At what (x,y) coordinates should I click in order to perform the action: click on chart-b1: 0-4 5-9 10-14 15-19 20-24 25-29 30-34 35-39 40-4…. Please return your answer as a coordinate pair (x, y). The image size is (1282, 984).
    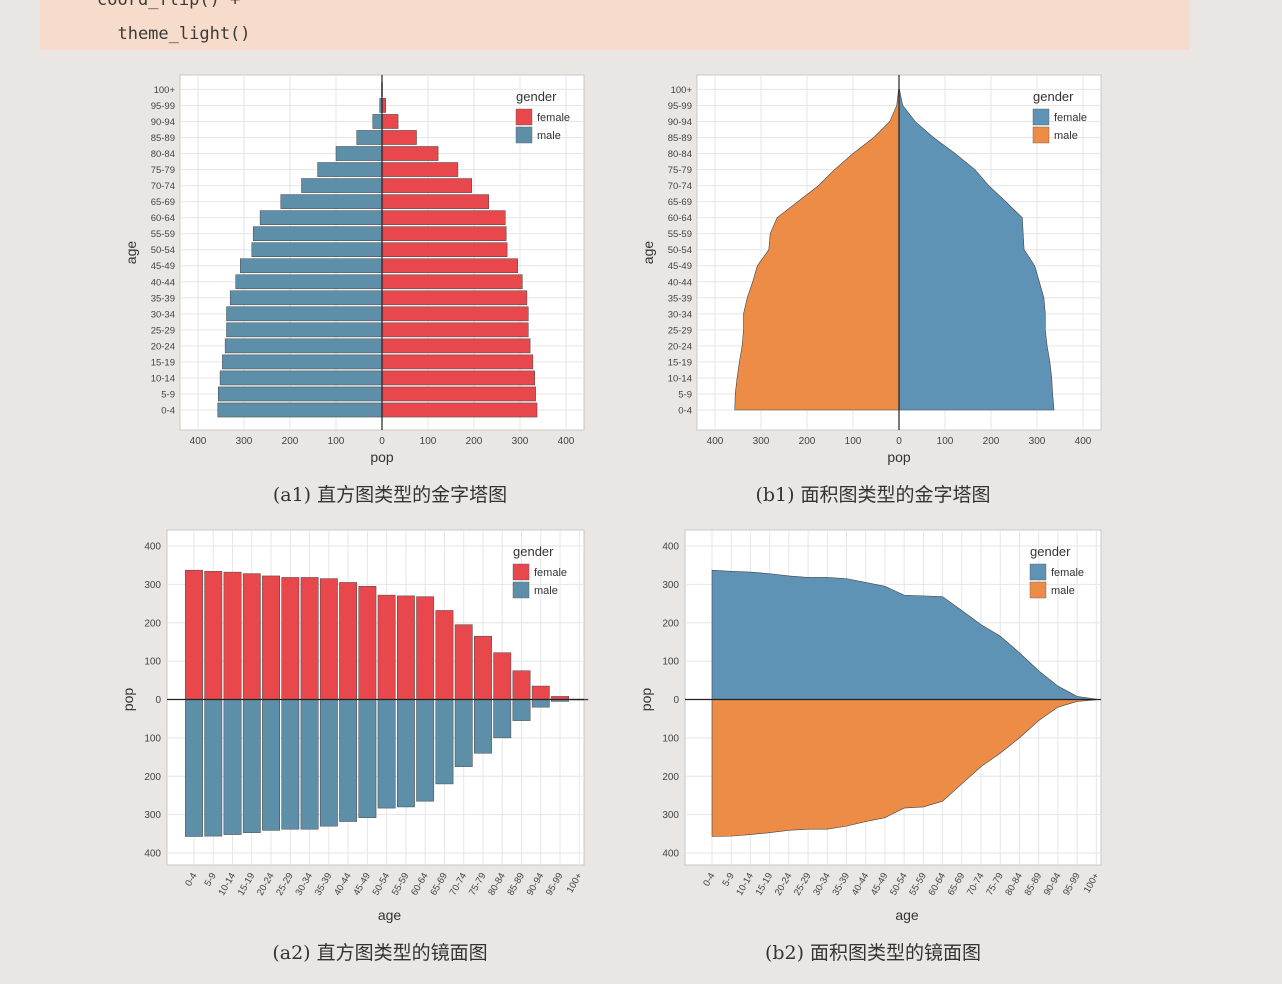
    Looking at the image, I should click on (871, 269).